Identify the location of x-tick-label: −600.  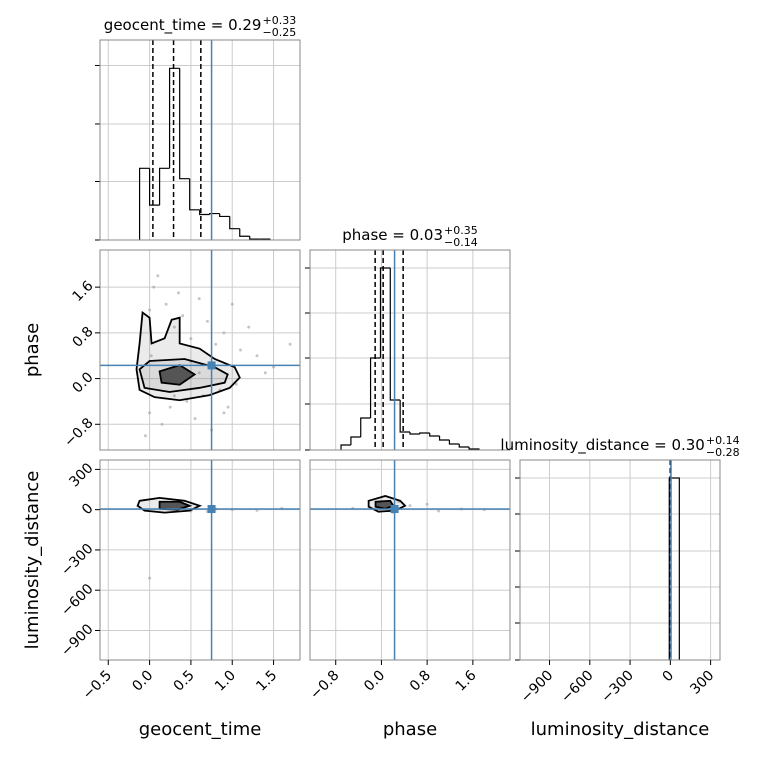
(577, 687).